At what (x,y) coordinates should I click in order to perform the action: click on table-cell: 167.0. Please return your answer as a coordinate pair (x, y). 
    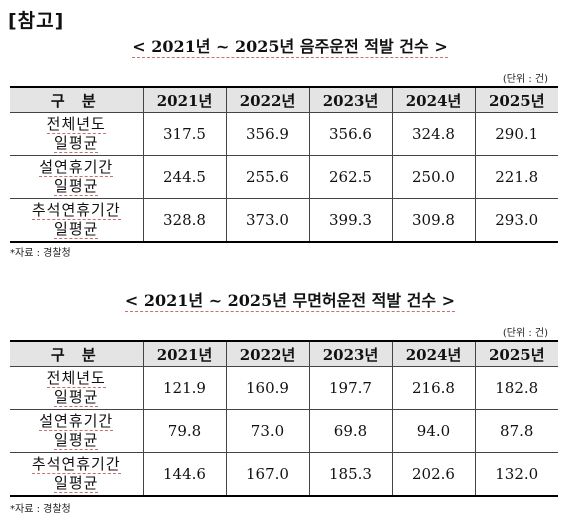
    Looking at the image, I should click on (267, 474).